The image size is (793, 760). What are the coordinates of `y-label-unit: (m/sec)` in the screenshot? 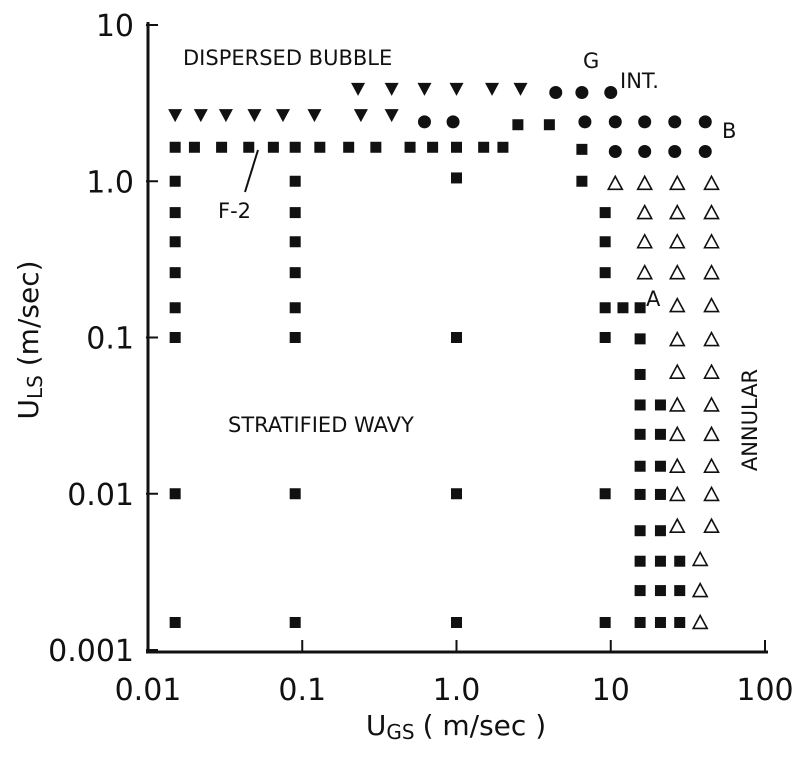 It's located at (28, 317).